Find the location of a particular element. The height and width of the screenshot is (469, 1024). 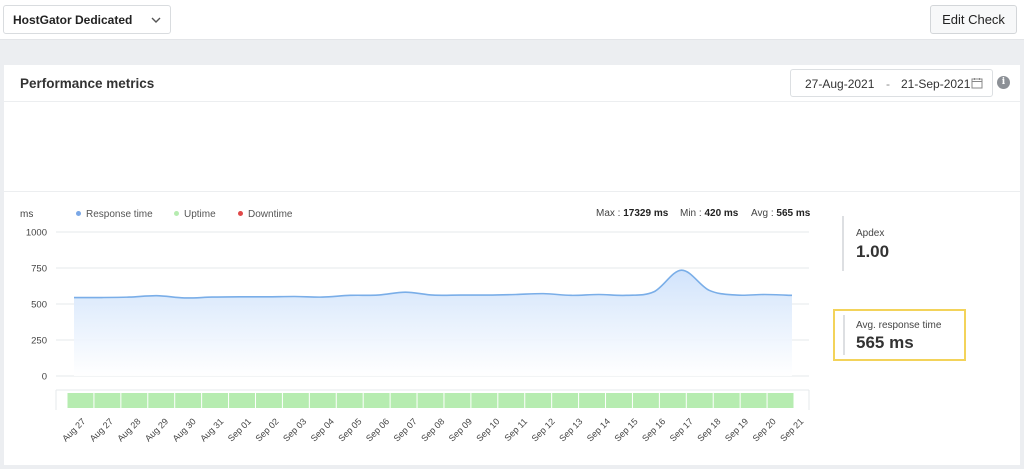

y-tick-label: 0 is located at coordinates (44, 377).